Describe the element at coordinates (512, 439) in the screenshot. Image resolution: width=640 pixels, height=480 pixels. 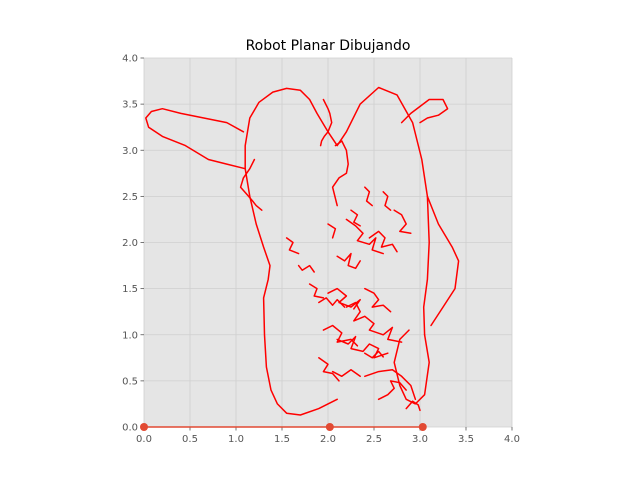
I see `x-tick-label: 4.0` at that location.